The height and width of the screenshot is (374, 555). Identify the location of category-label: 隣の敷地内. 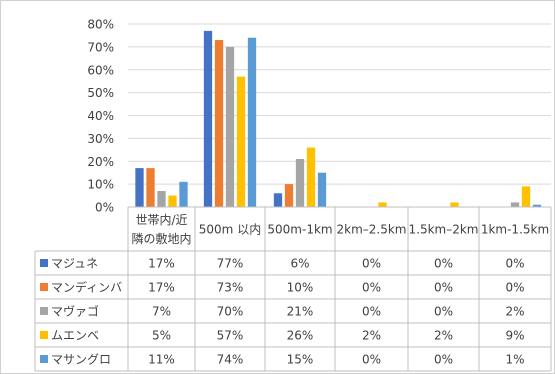
(161, 238).